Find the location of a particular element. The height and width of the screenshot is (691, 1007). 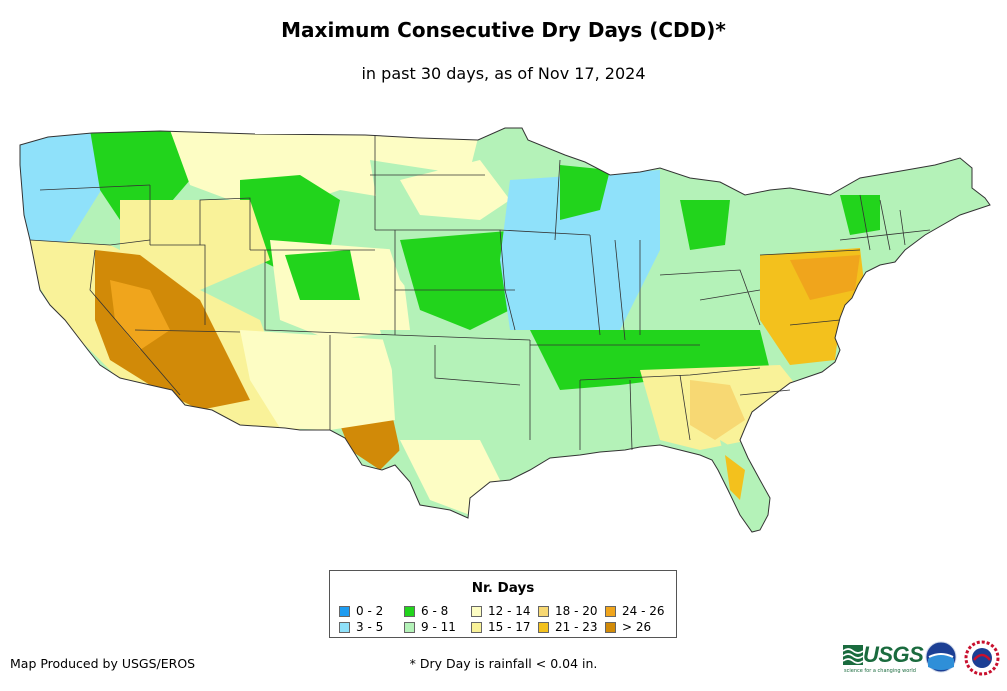

usgs-wordmark: USGS is located at coordinates (893, 654).